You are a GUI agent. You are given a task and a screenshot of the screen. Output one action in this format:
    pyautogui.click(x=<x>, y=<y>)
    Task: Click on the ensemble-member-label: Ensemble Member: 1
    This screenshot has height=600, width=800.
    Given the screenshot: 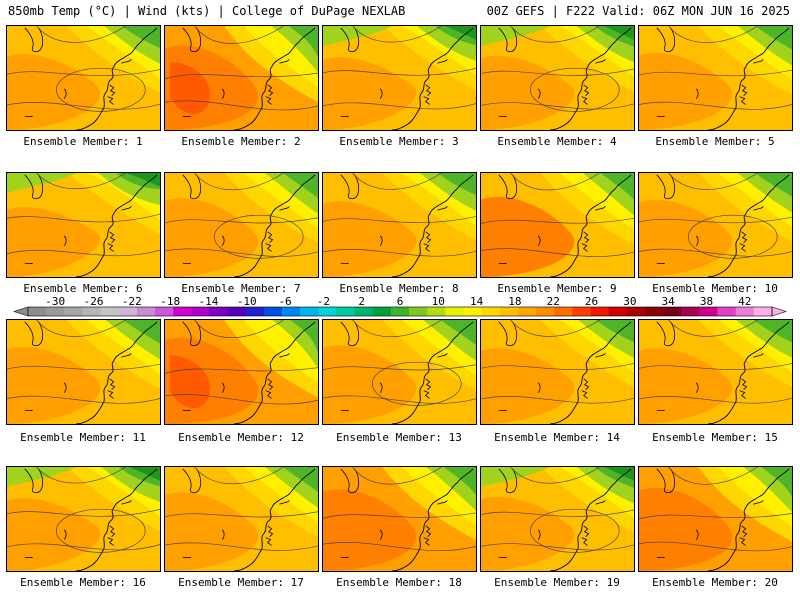 What is the action you would take?
    pyautogui.click(x=83, y=141)
    